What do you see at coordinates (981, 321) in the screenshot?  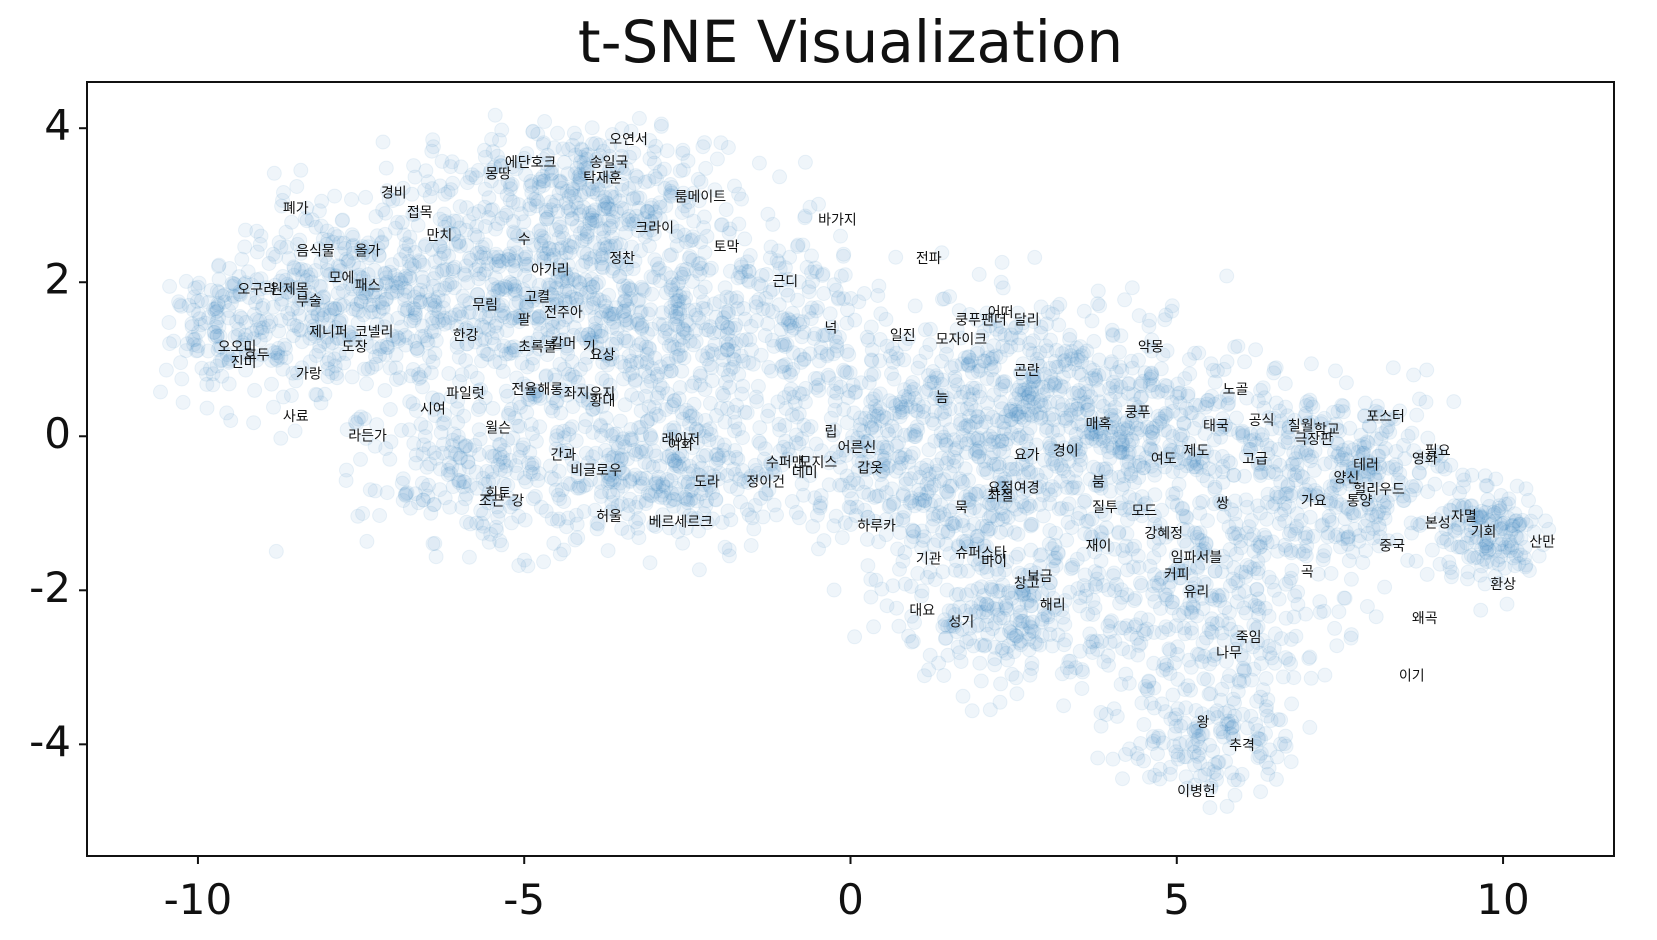 I see `point-label: 쿵푸팬더` at bounding box center [981, 321].